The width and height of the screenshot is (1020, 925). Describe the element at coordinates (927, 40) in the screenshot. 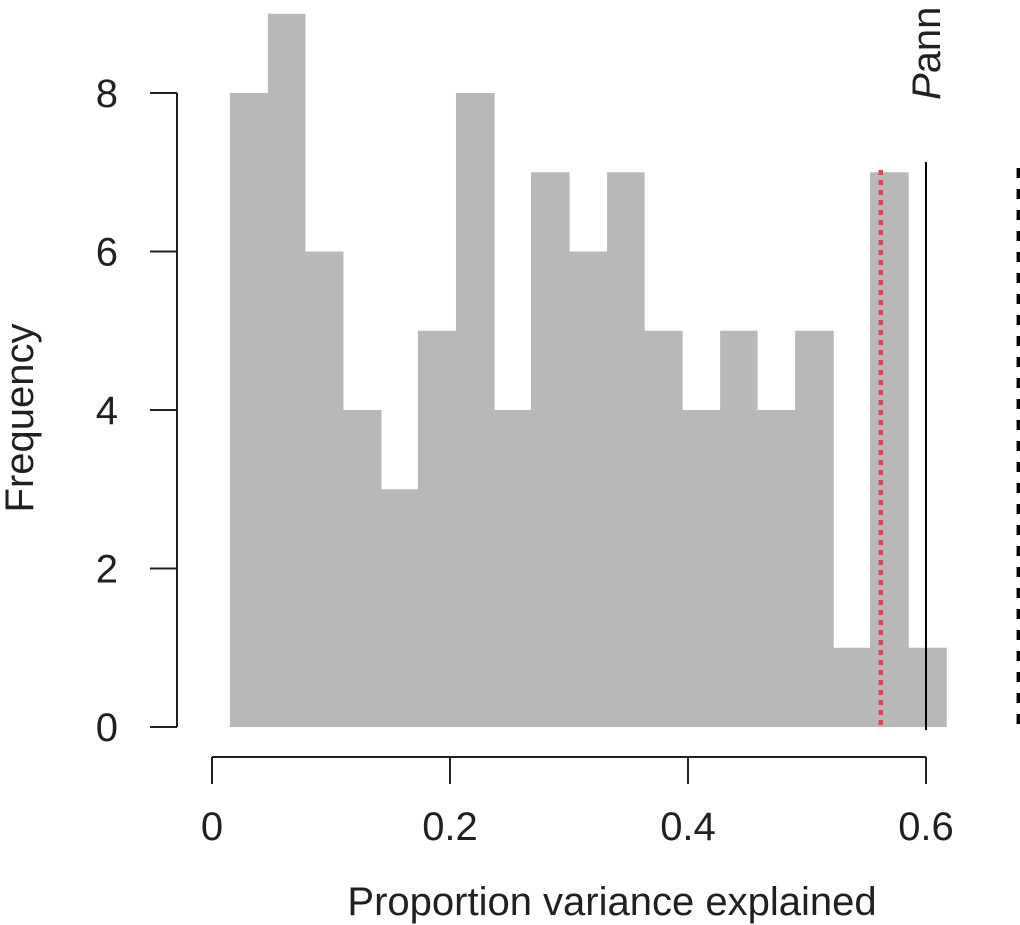

I see `reference-line-label-rest: ann` at that location.